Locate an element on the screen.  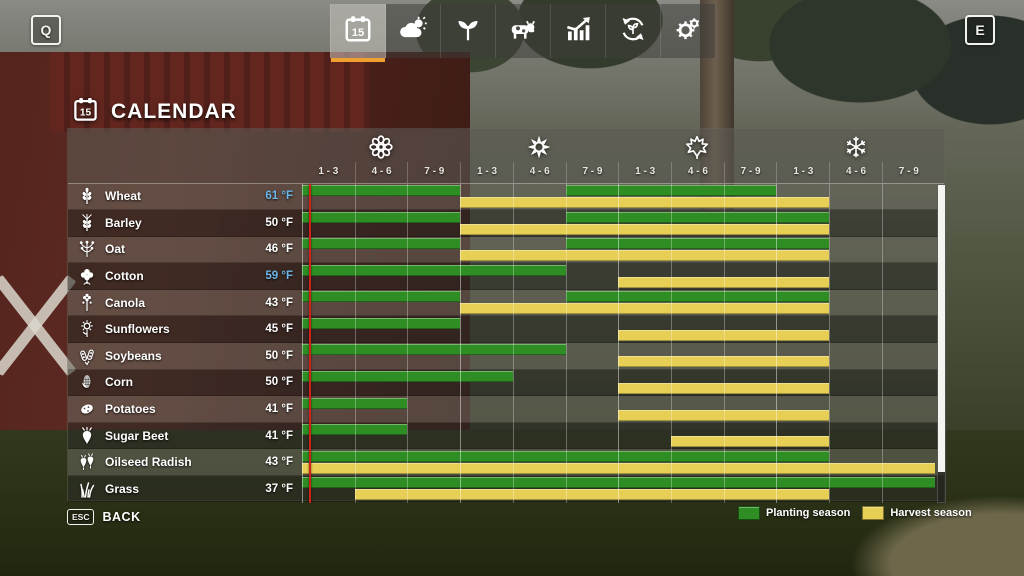
crop-label-cell: Soybeans is located at coordinates (185, 356).